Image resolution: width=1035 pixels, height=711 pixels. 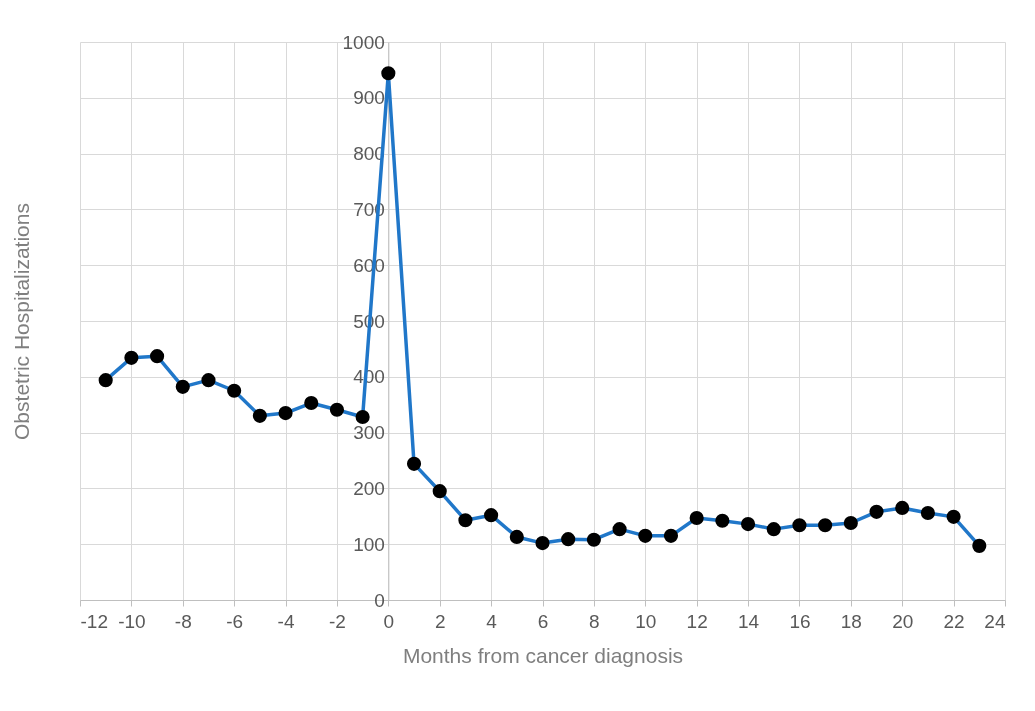 I want to click on x-tick-label: 8, so click(x=594, y=621).